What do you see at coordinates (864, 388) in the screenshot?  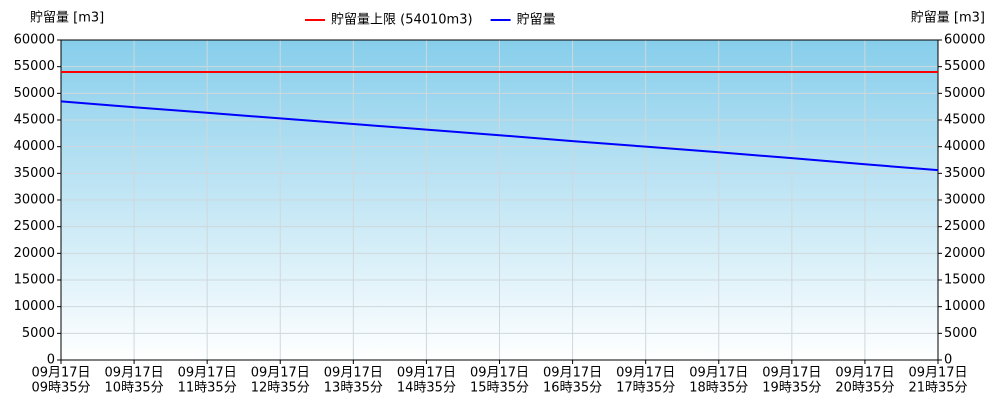 I see `x-tick-label: 20時35分` at bounding box center [864, 388].